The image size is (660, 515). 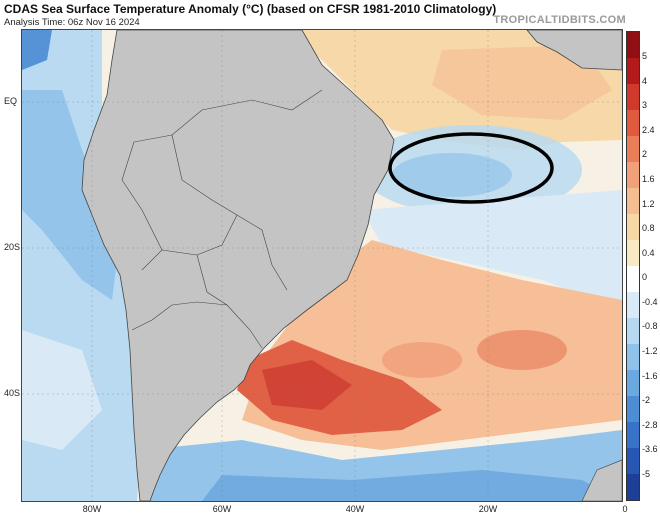 I want to click on colorbar-label: 5, so click(x=645, y=56).